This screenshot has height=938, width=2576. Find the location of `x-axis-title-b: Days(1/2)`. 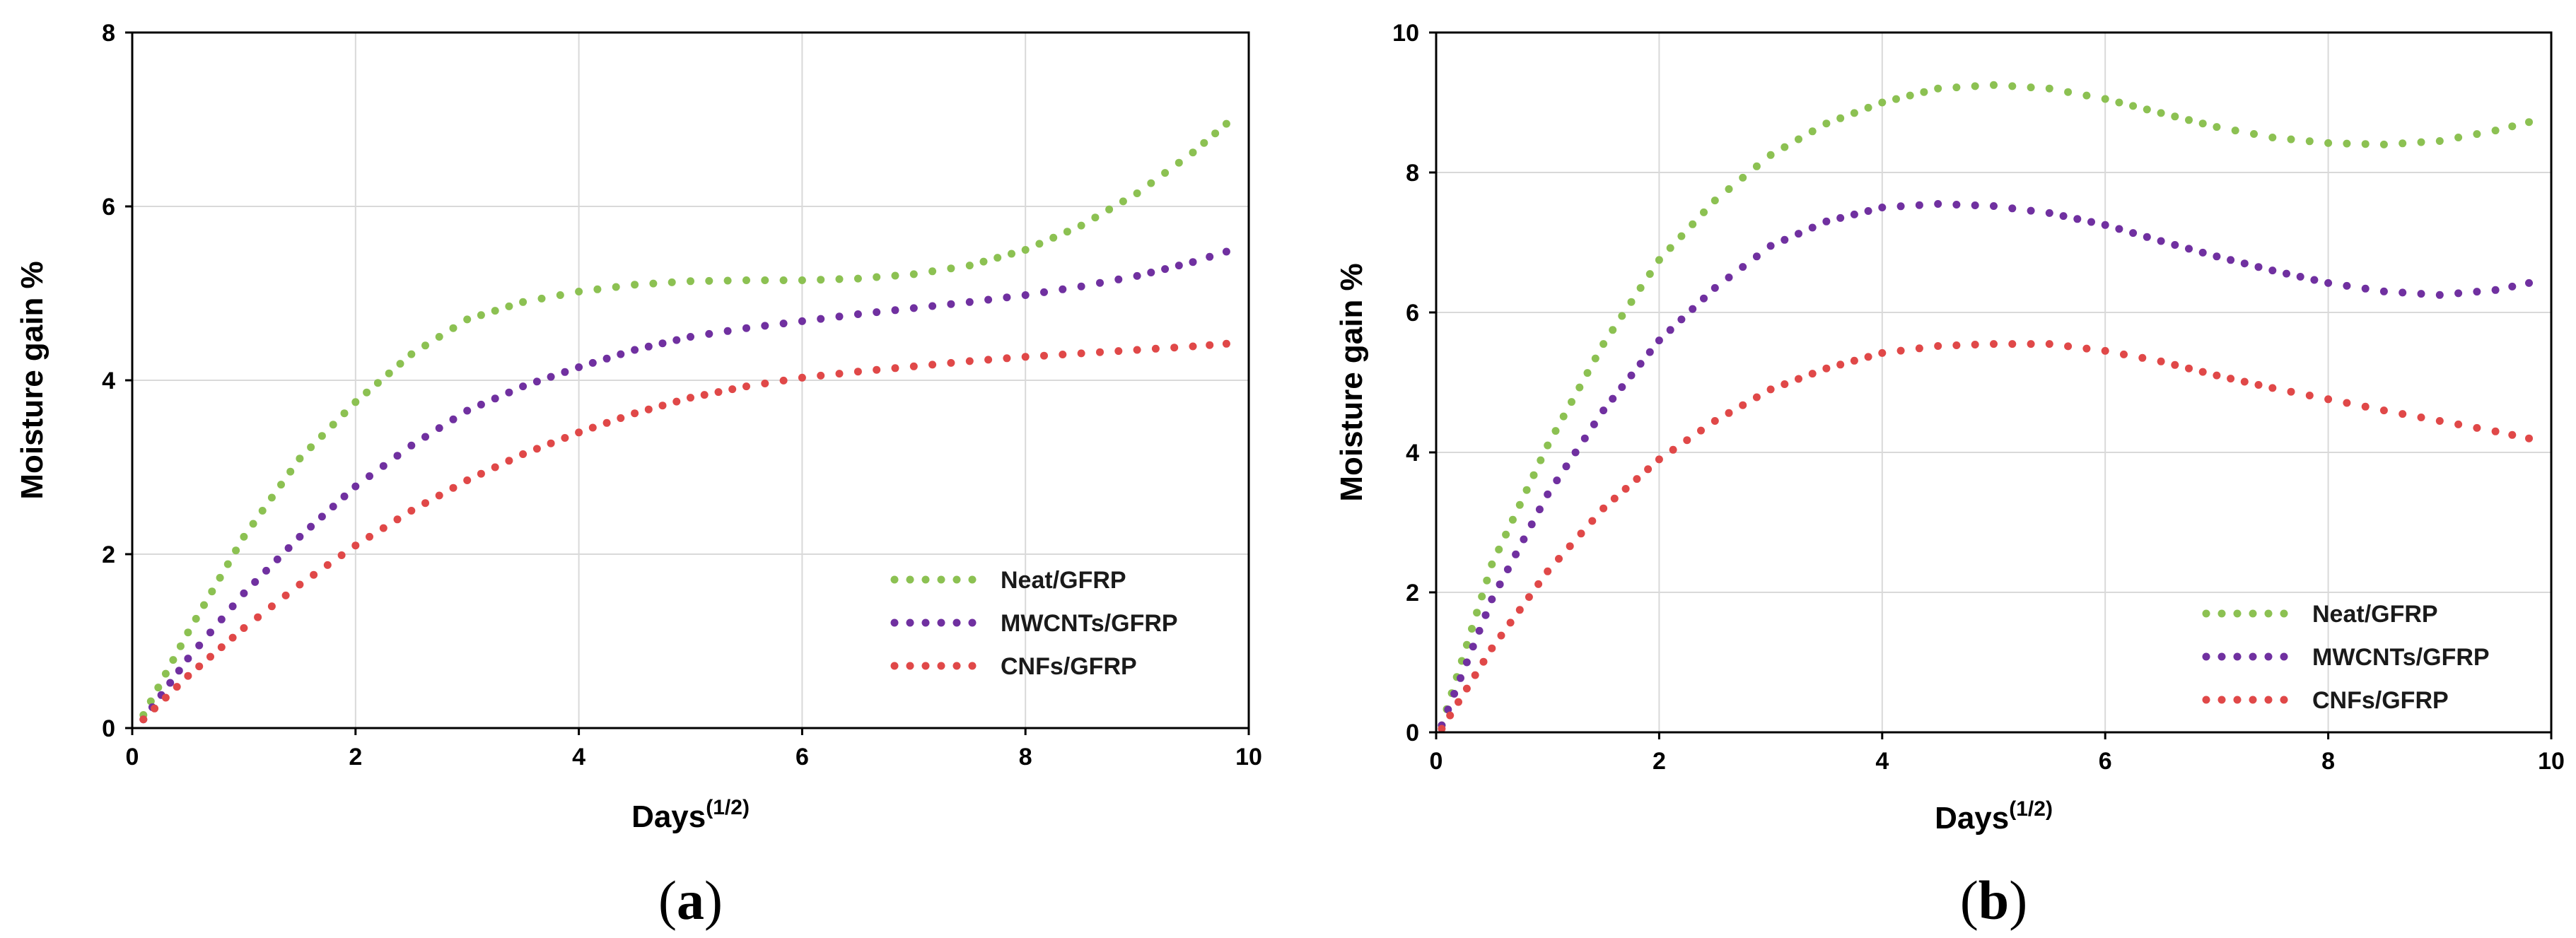

x-axis-title-b: Days(1/2) is located at coordinates (1994, 816).